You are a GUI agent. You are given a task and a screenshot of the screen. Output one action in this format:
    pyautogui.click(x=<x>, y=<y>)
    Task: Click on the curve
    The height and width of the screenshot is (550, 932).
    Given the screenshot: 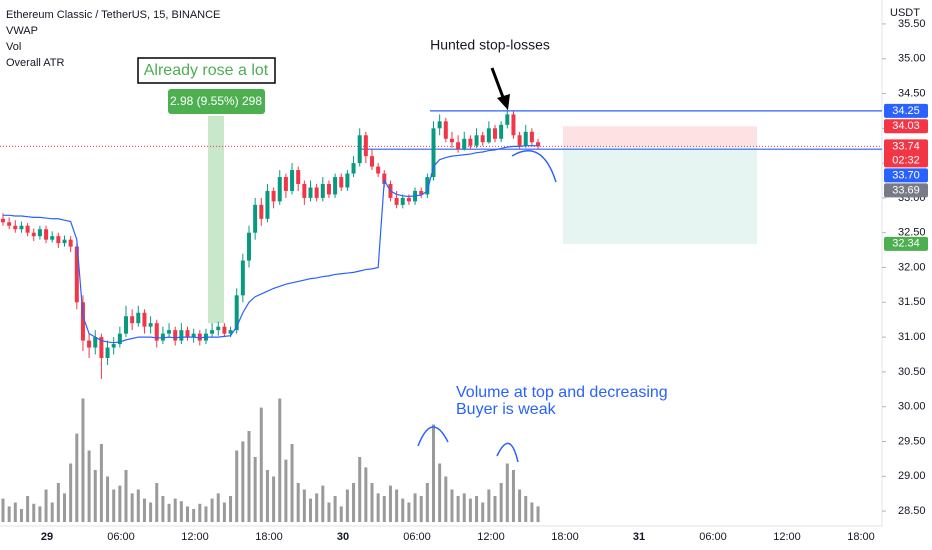 What is the action you would take?
    pyautogui.click(x=433, y=436)
    